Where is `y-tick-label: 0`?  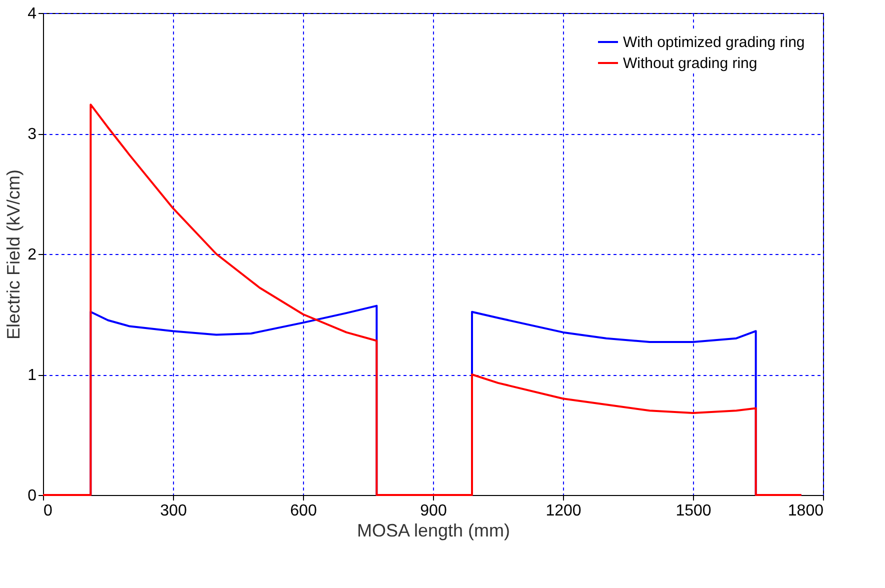
y-tick-label: 0 is located at coordinates (32, 496).